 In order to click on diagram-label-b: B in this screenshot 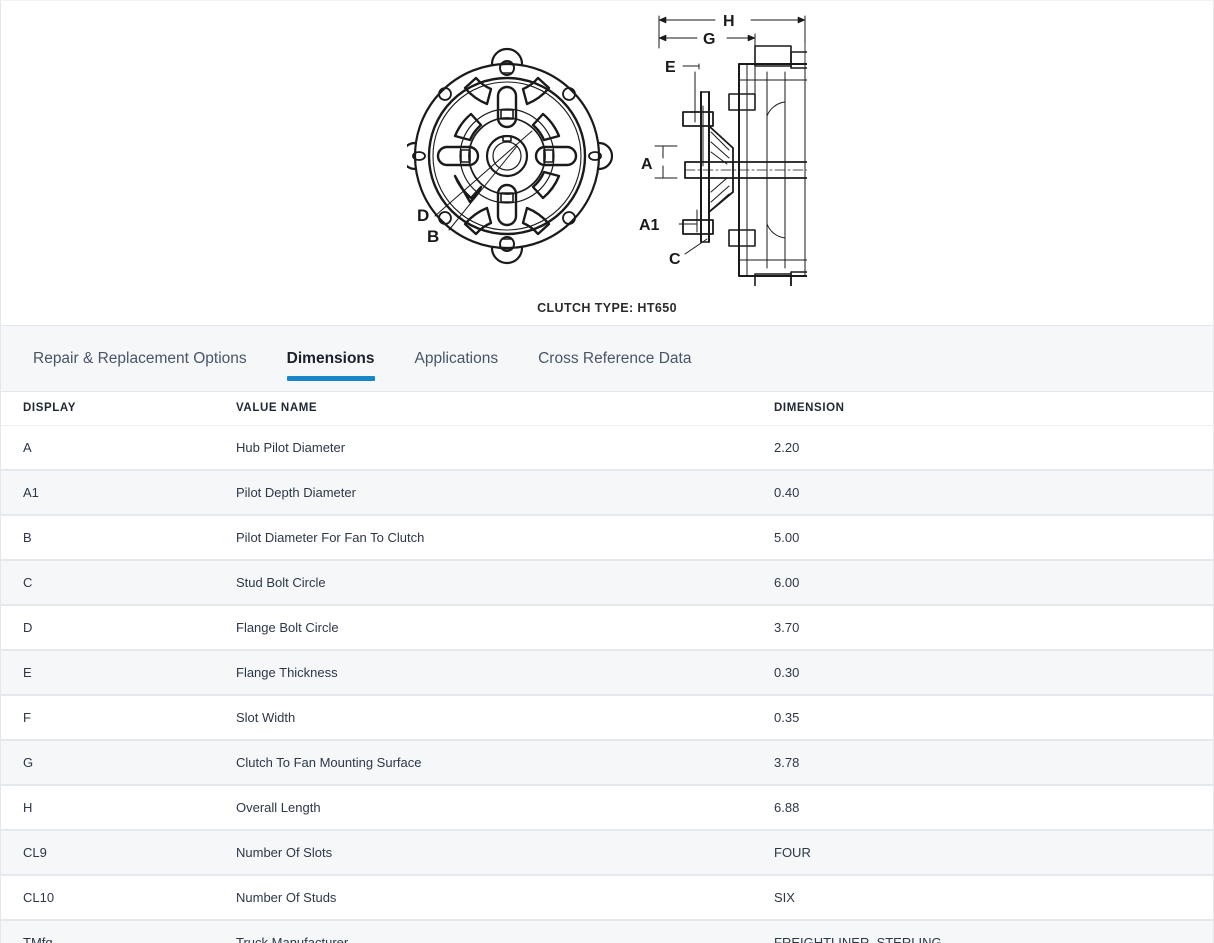, I will do `click(433, 236)`.